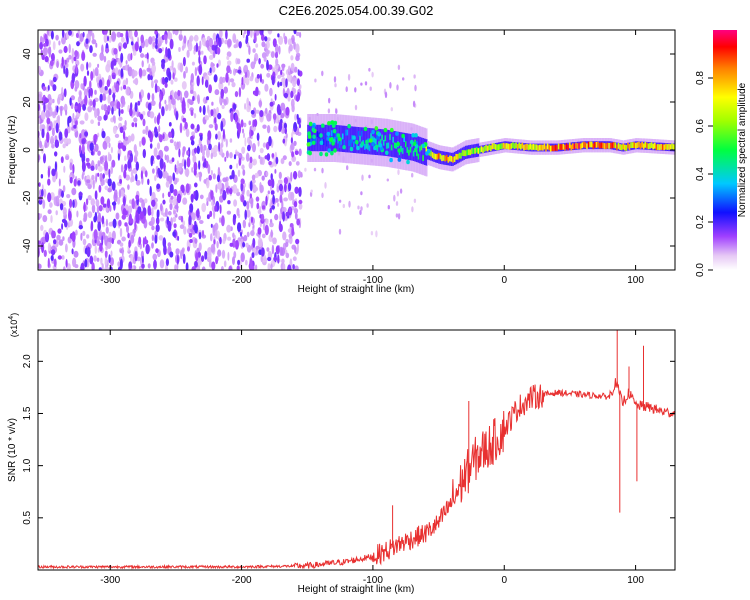 The height and width of the screenshot is (600, 750). What do you see at coordinates (12, 150) in the screenshot?
I see `spectrogram-y-axis-label: Frequency (Hz)` at bounding box center [12, 150].